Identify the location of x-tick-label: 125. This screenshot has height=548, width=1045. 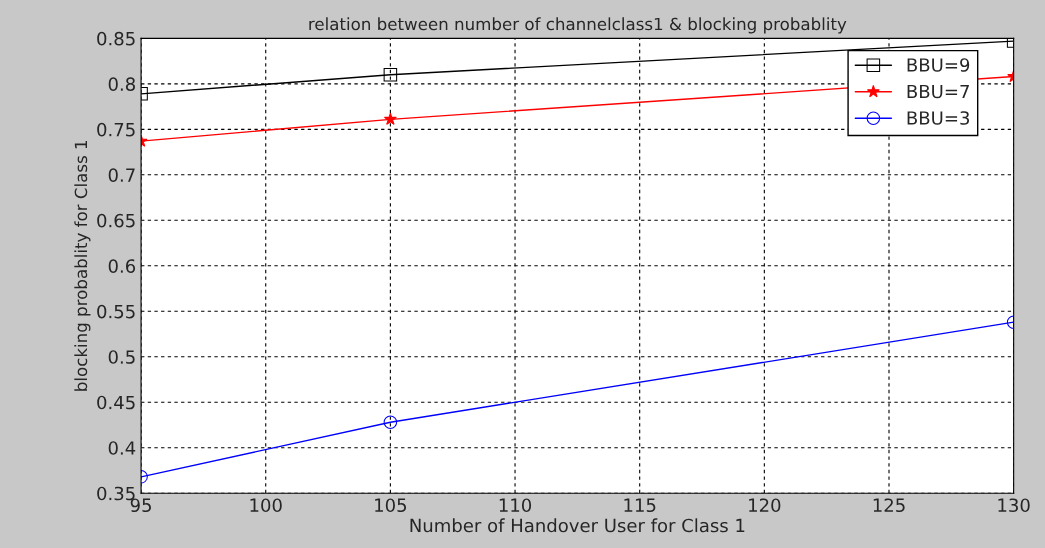
(889, 505).